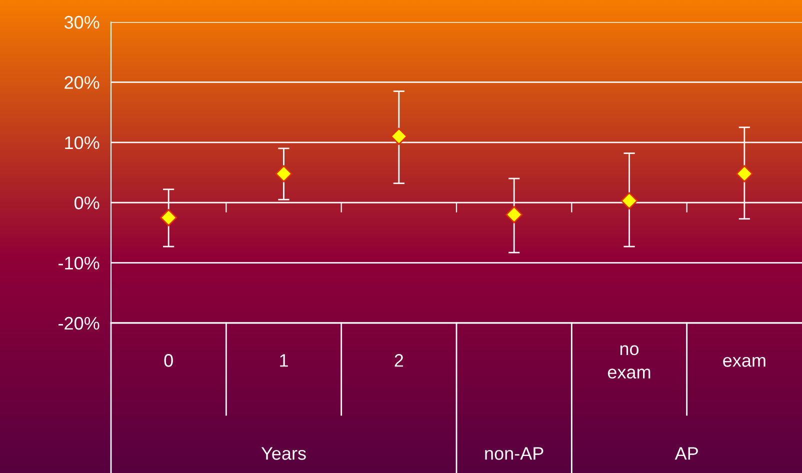 The image size is (802, 473). Describe the element at coordinates (82, 82) in the screenshot. I see `y-tick-label: 20%` at that location.